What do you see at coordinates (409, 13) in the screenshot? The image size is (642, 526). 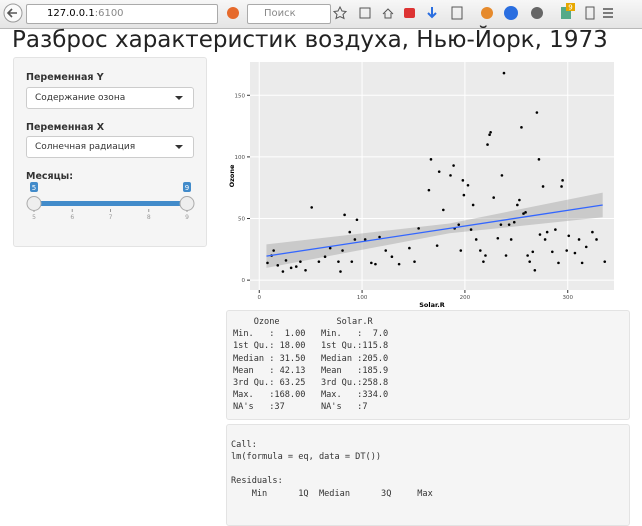 I see `pocket` at bounding box center [409, 13].